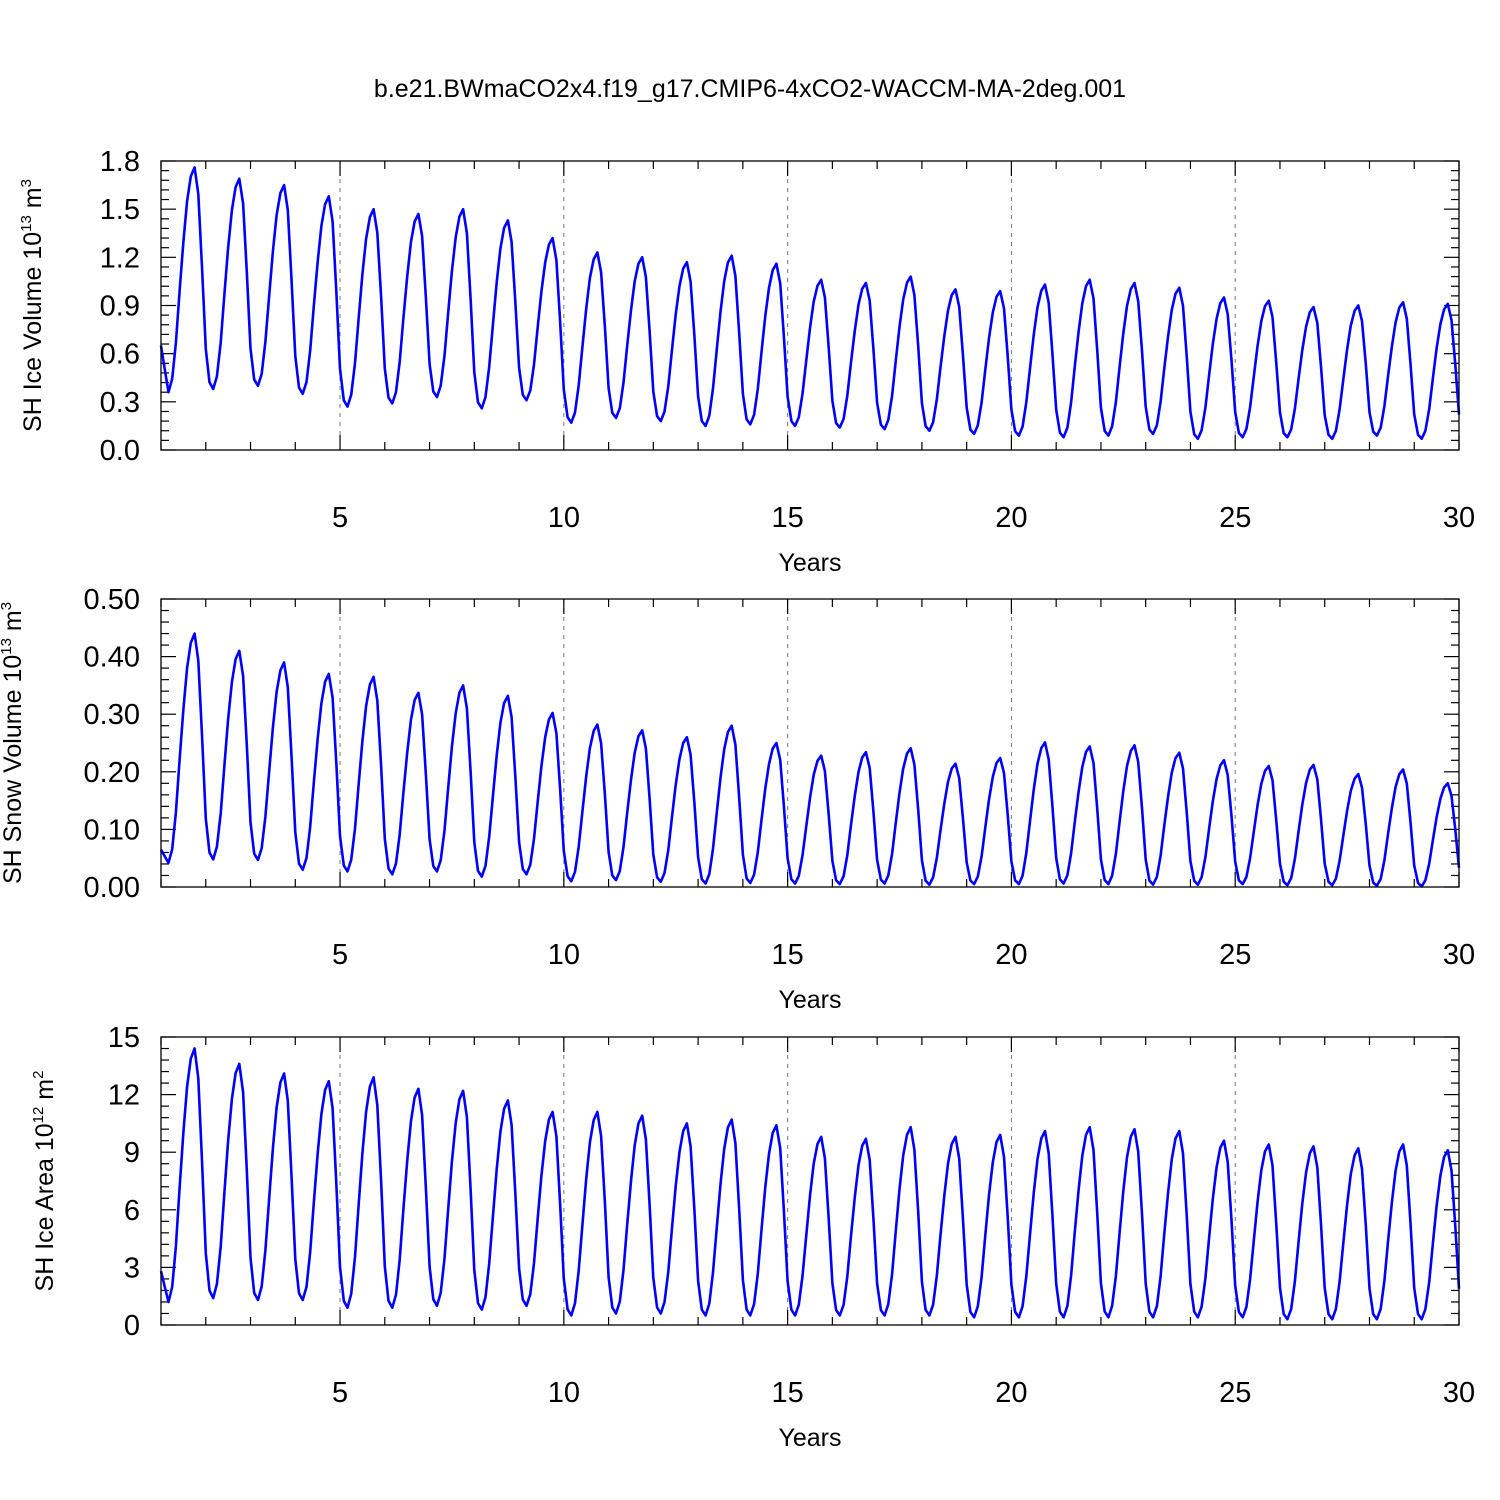 This screenshot has width=1500, height=1500. I want to click on y-tick-label: 1.5, so click(120, 210).